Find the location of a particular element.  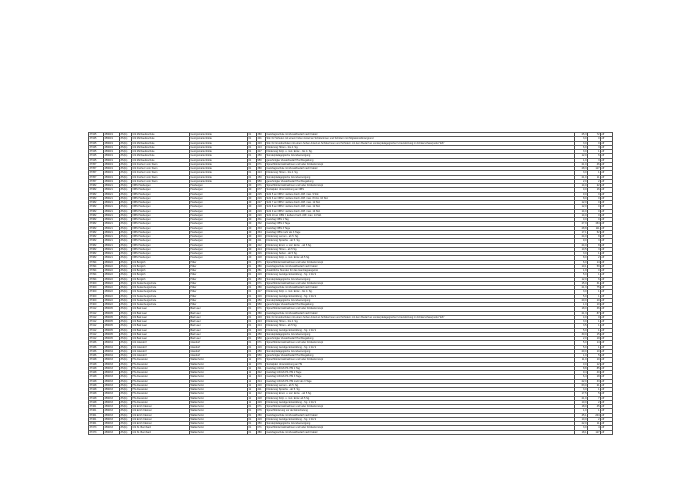

cell-town: Wallenhorst is located at coordinates (218, 432).